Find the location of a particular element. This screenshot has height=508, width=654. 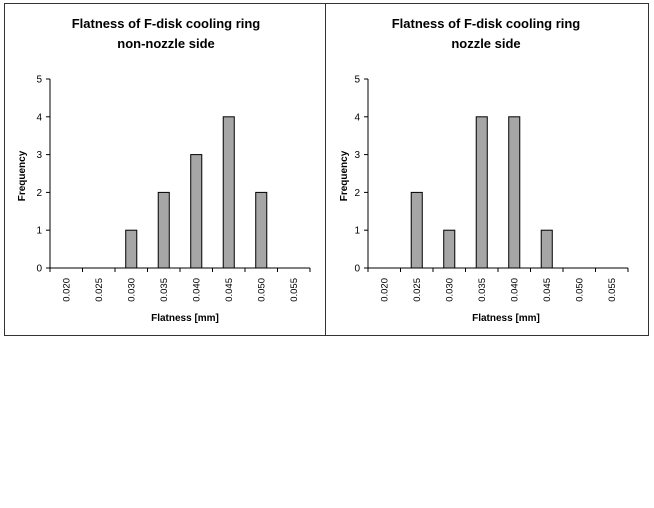

chart-subtitle: nozzle side is located at coordinates (485, 43).